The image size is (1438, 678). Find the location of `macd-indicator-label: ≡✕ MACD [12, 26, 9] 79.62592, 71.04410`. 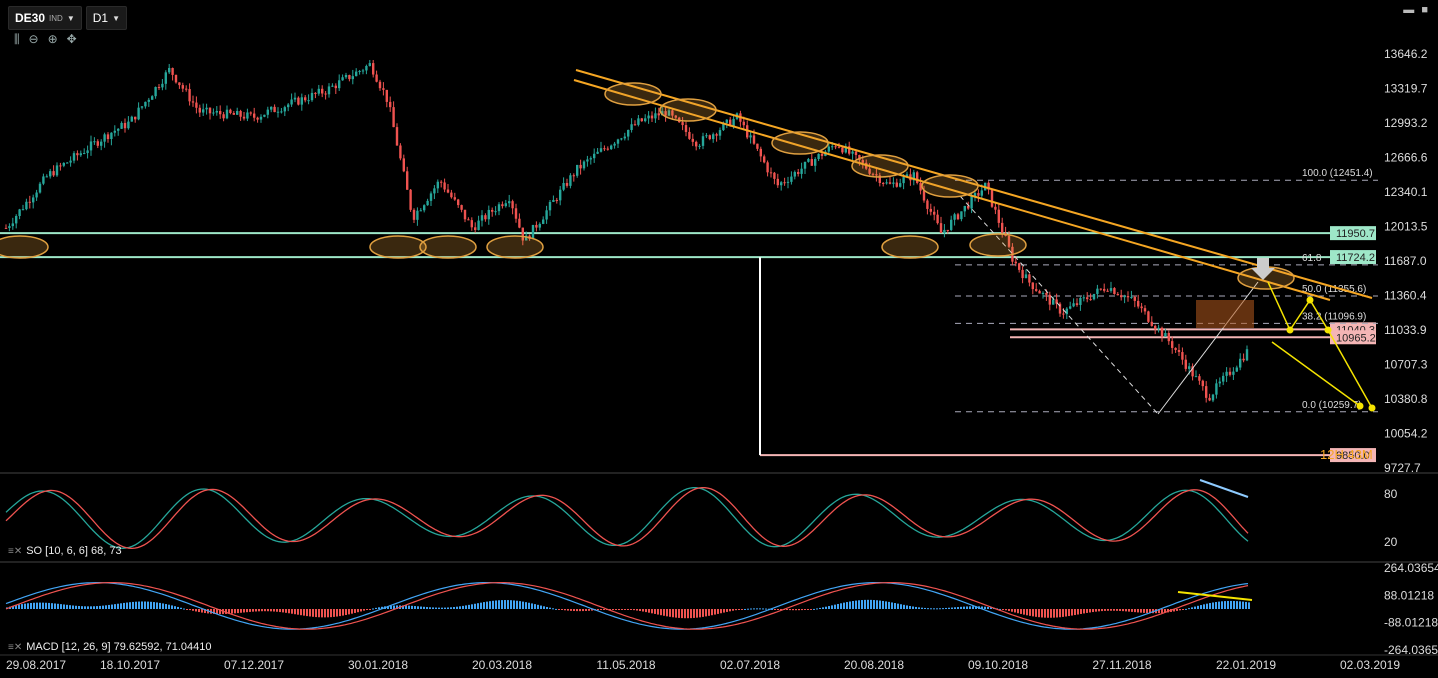

macd-indicator-label: ≡✕ MACD [12, 26, 9] 79.62592, 71.04410 is located at coordinates (110, 647).